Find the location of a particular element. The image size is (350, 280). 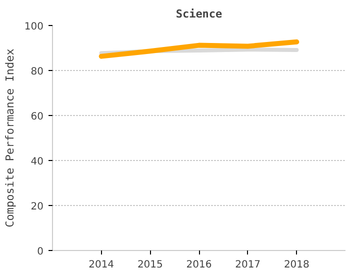

x-tick-label: 2018 is located at coordinates (297, 265).